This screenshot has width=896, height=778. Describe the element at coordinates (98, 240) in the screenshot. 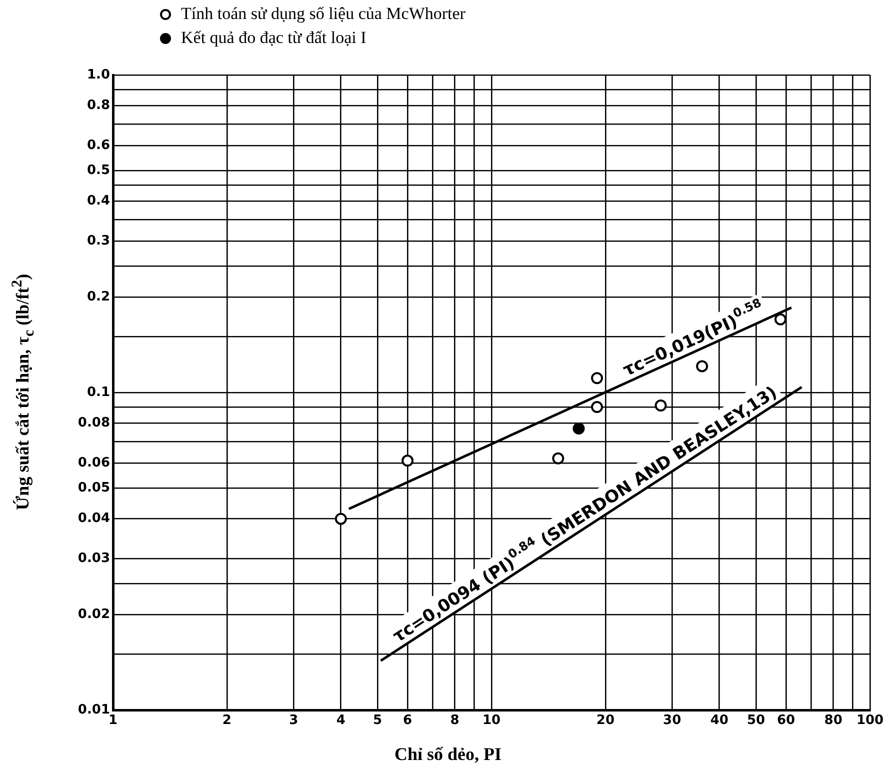

I see `y-tick-label: 0.3` at that location.